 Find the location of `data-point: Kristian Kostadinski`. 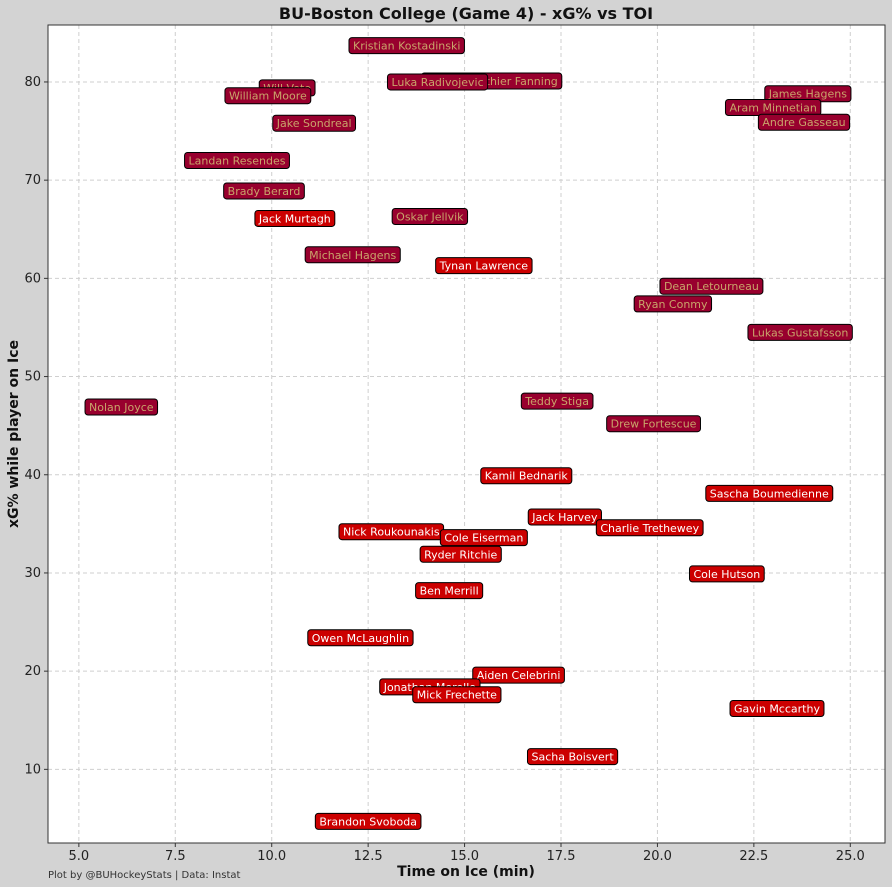

data-point: Kristian Kostadinski is located at coordinates (406, 46).